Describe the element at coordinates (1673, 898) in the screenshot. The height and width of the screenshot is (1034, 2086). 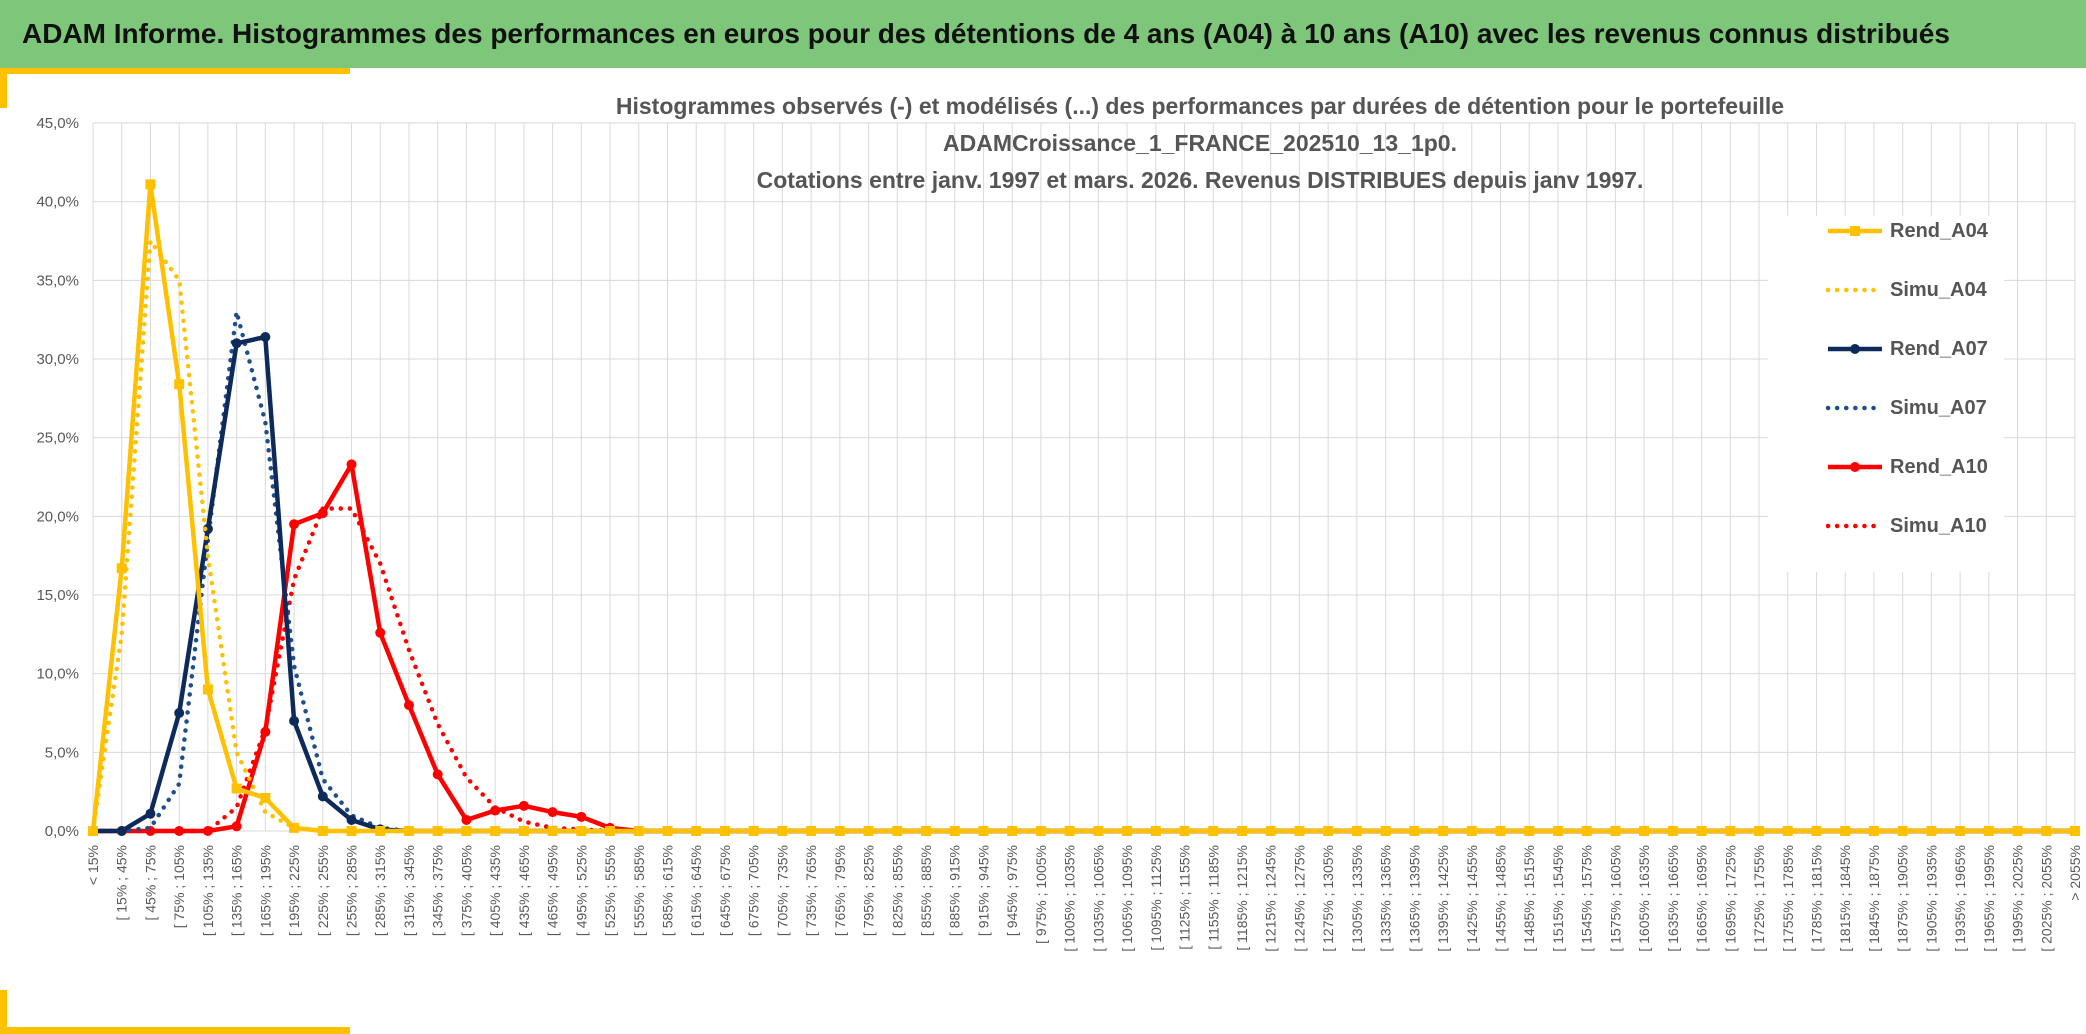
I see `x-tick-label: [ 1635% ; 1665%` at that location.